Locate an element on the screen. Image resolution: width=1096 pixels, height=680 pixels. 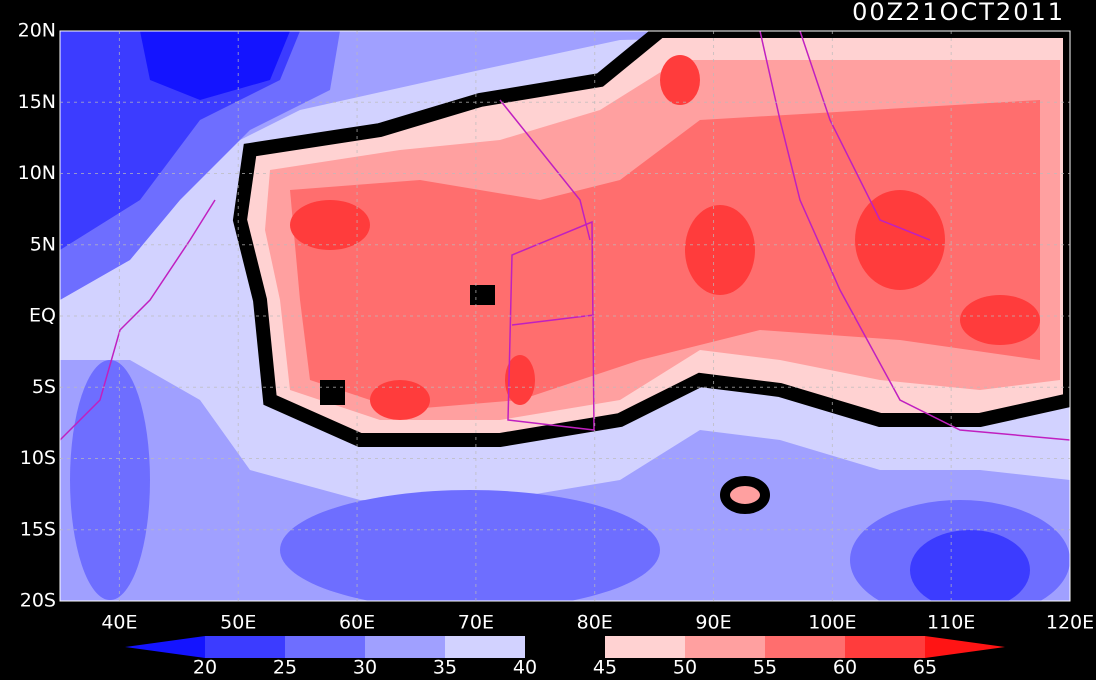
colorbar-label: 55 is located at coordinates (765, 668).